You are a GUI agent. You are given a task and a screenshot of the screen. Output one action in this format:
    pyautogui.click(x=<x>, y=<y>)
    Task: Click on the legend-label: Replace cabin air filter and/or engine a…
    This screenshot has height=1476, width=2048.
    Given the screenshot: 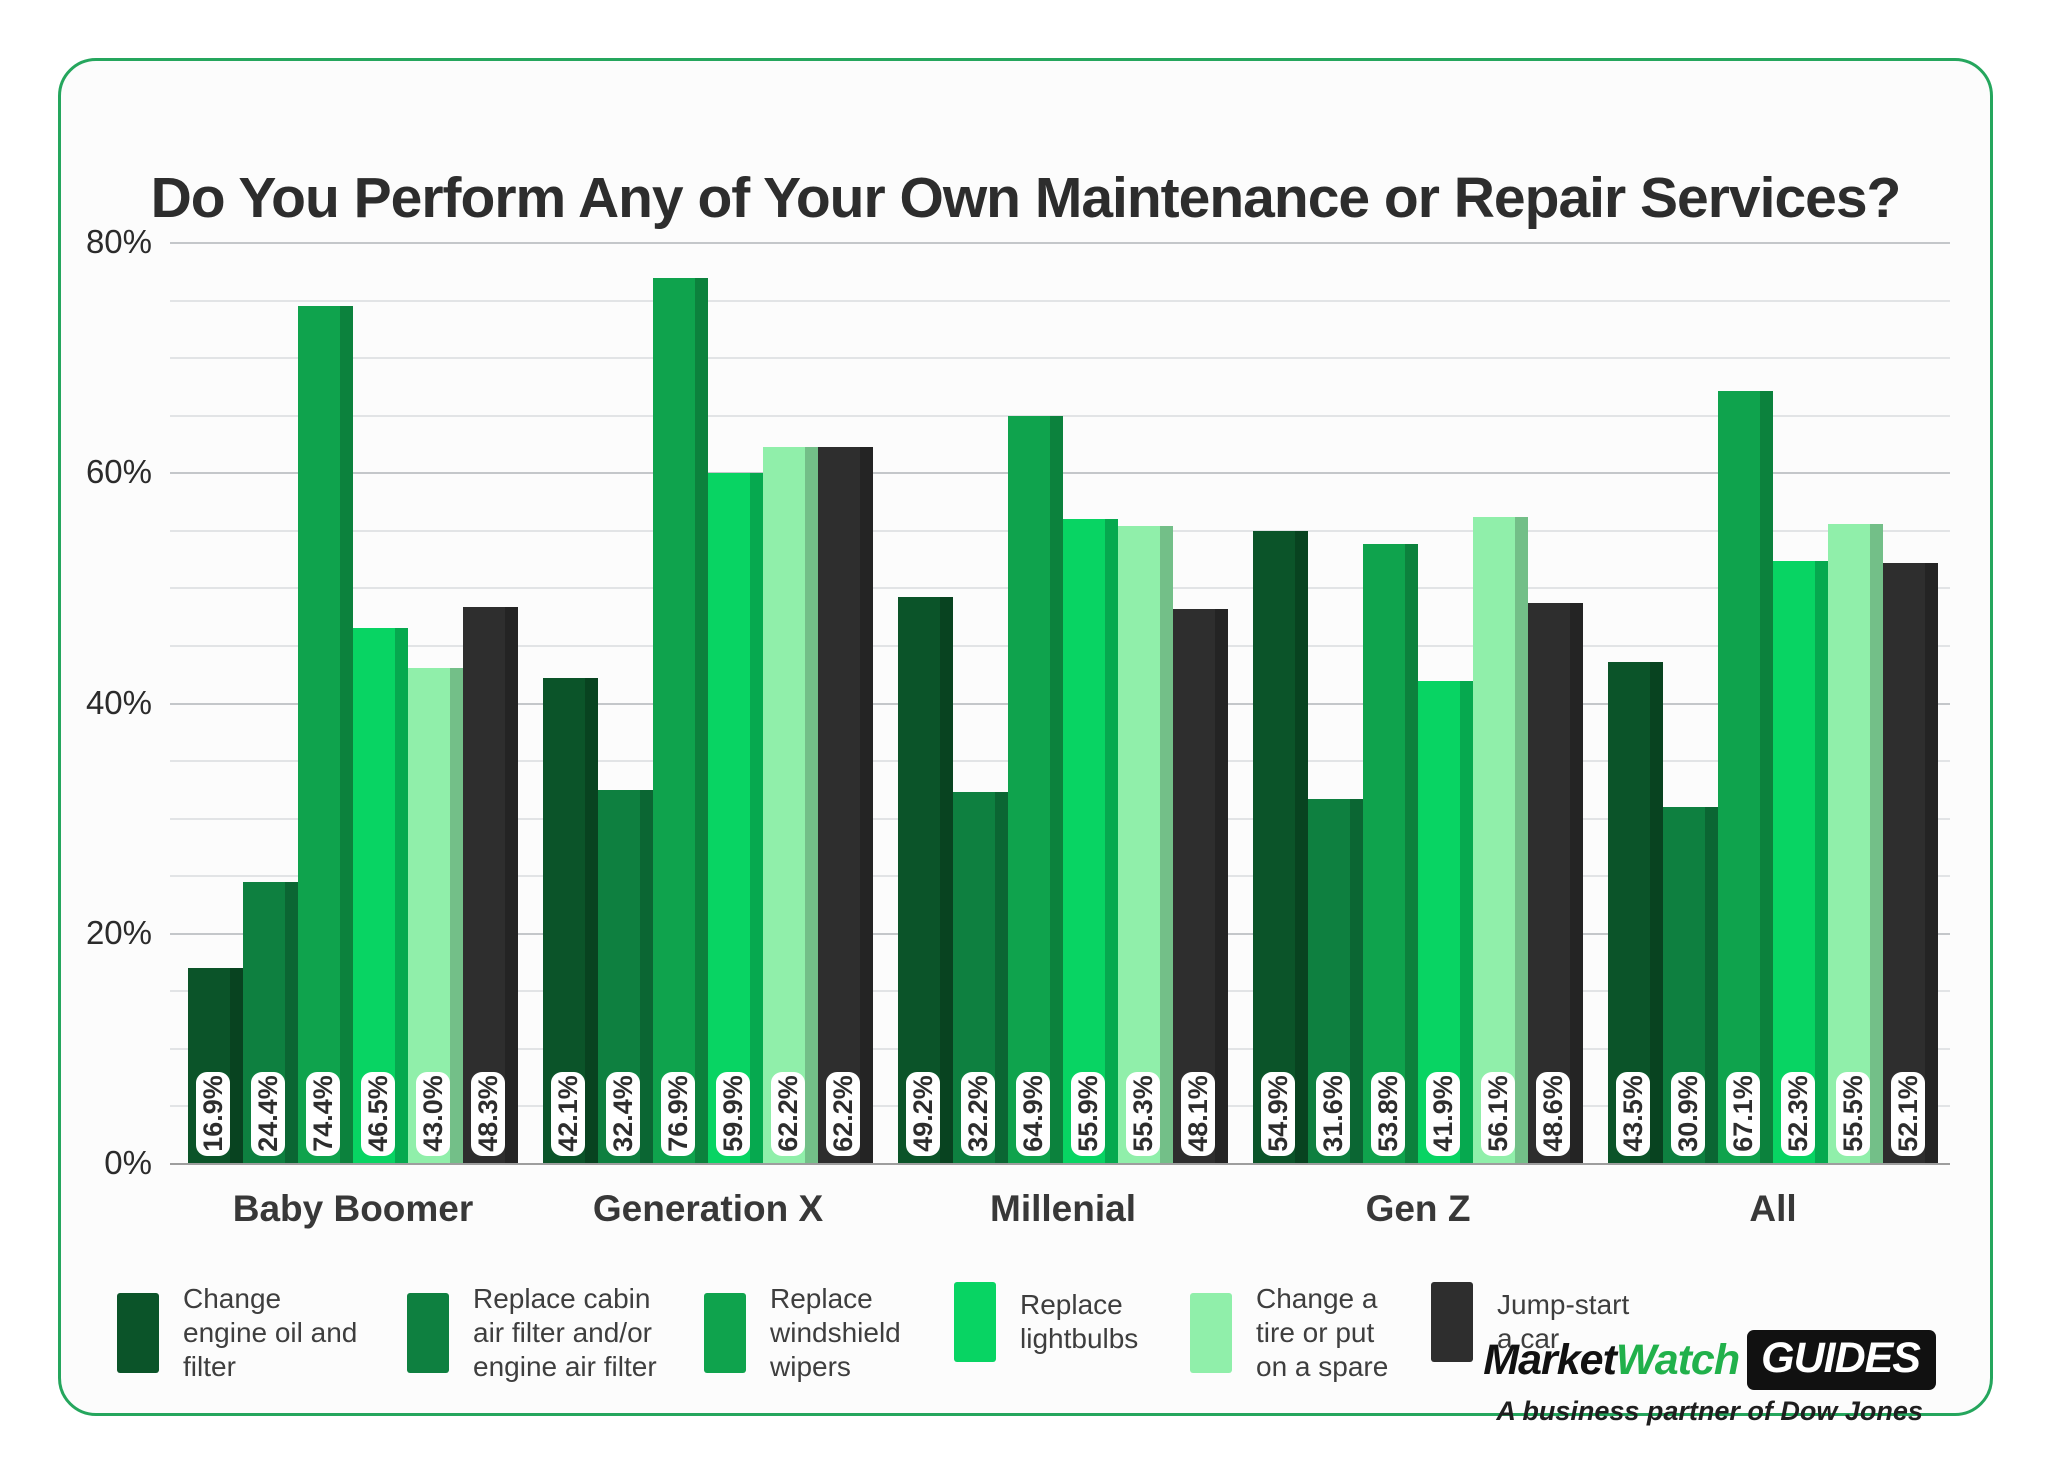 What is the action you would take?
    pyautogui.click(x=565, y=1333)
    